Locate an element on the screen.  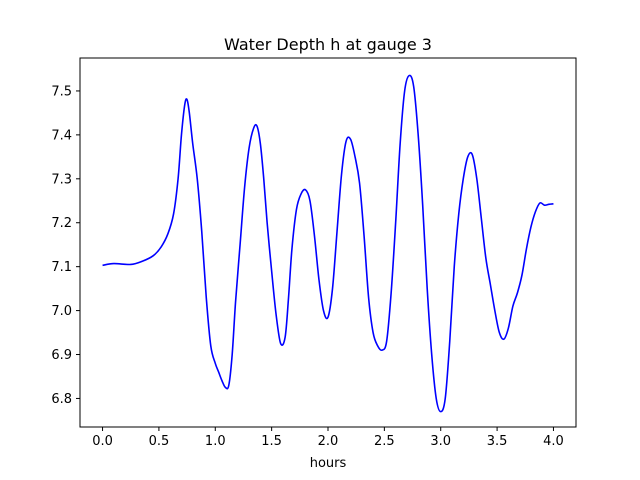
y-tick-label: 7.4 is located at coordinates (61, 135).